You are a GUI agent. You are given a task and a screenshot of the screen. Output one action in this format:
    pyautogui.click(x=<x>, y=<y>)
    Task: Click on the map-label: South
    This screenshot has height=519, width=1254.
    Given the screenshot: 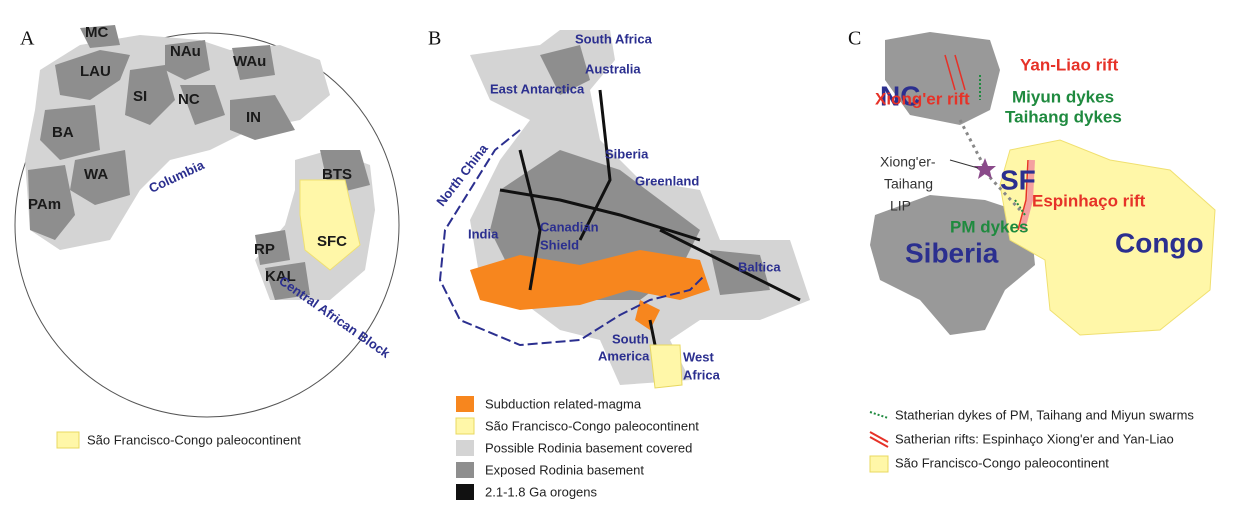 What is the action you would take?
    pyautogui.click(x=630, y=338)
    